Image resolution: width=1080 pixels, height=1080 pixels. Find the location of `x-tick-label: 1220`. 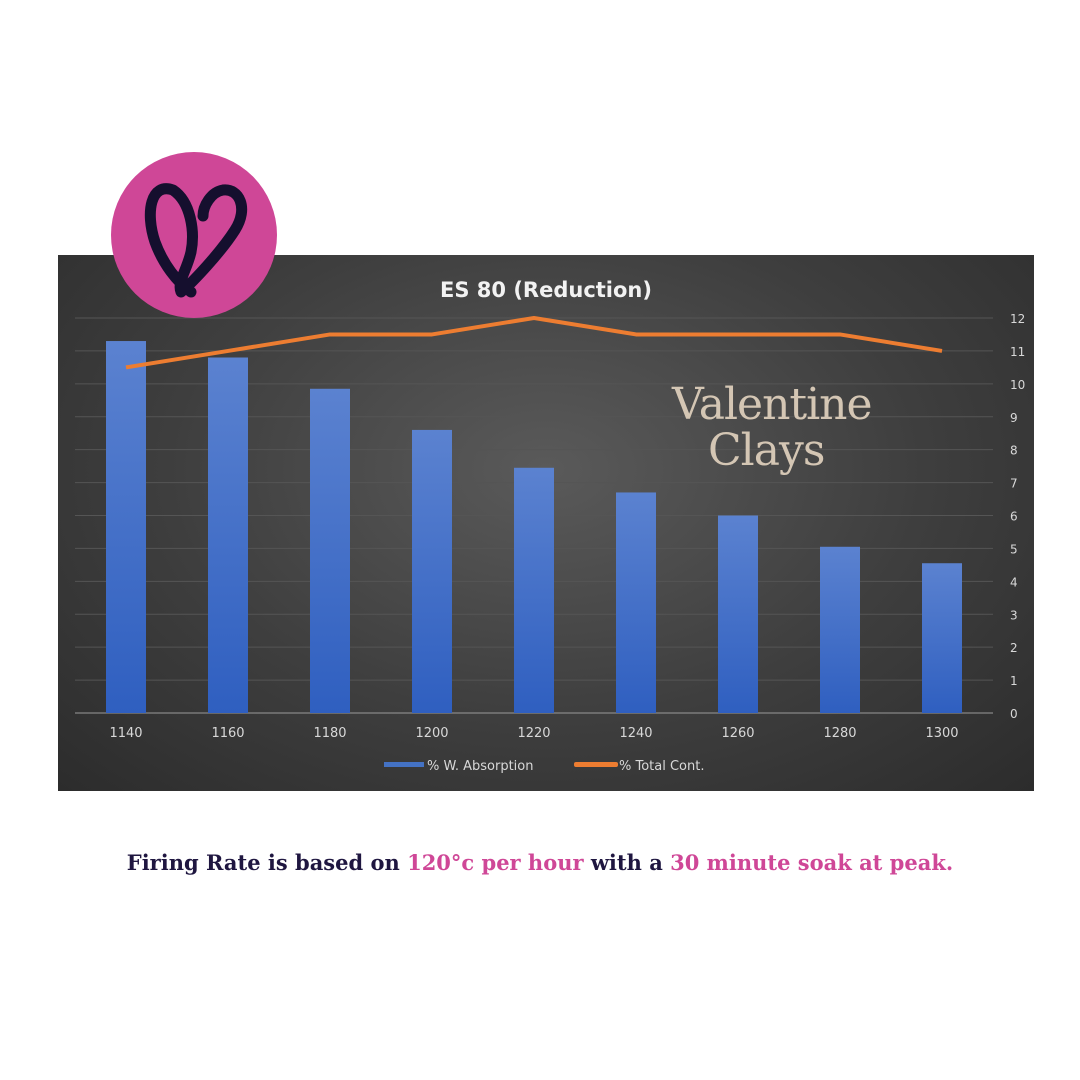

x-tick-label: 1220 is located at coordinates (533, 733).